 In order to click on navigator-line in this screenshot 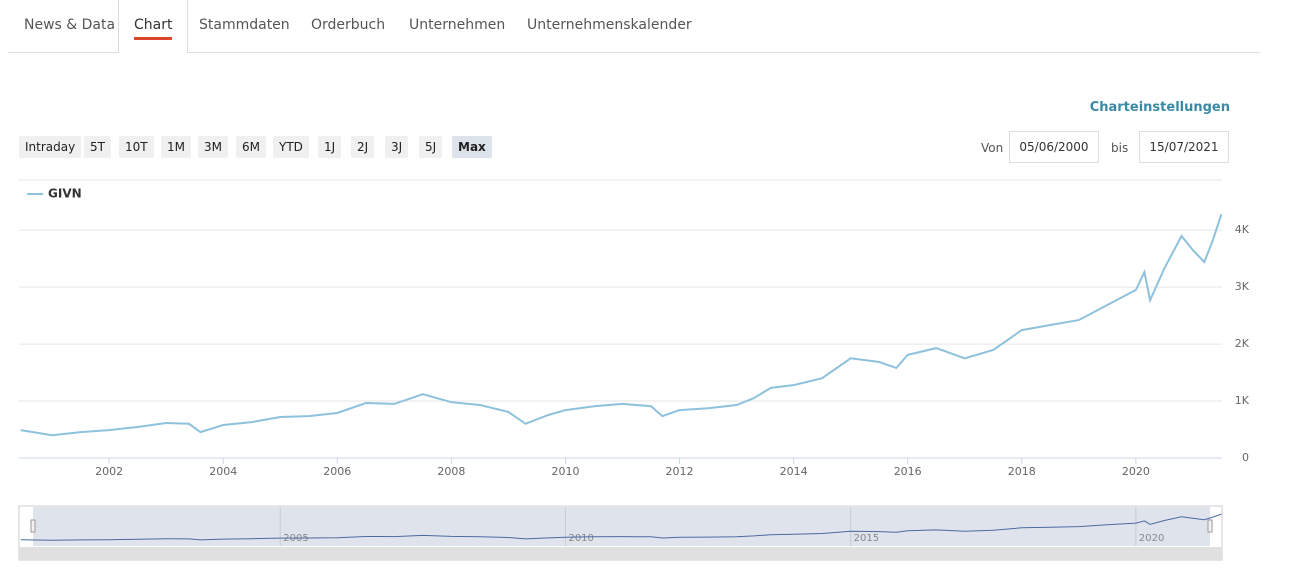, I will do `click(621, 527)`.